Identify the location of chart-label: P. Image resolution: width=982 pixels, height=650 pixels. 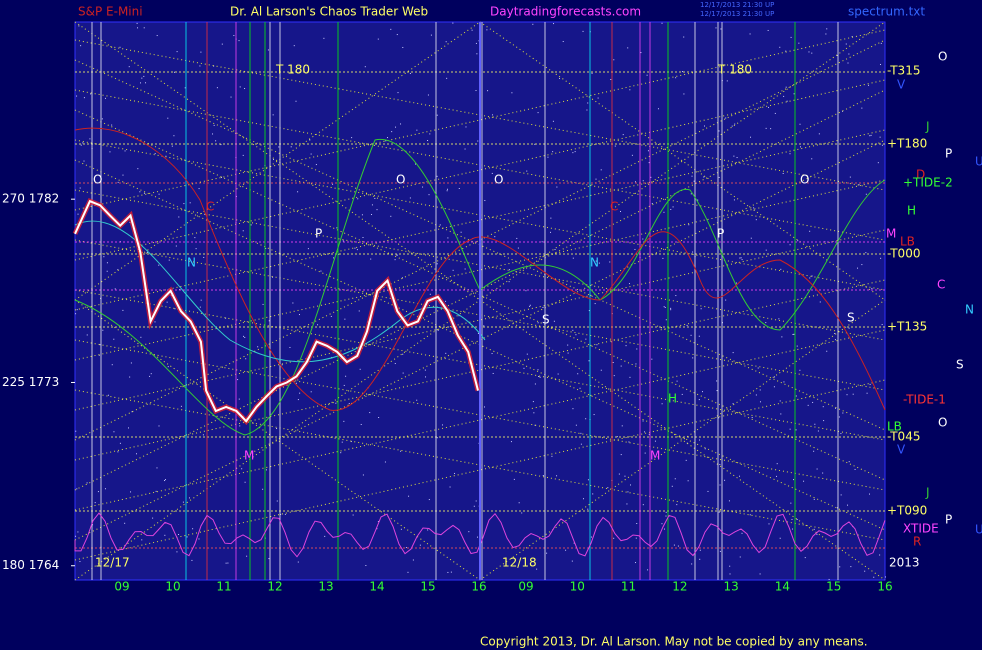
(720, 234).